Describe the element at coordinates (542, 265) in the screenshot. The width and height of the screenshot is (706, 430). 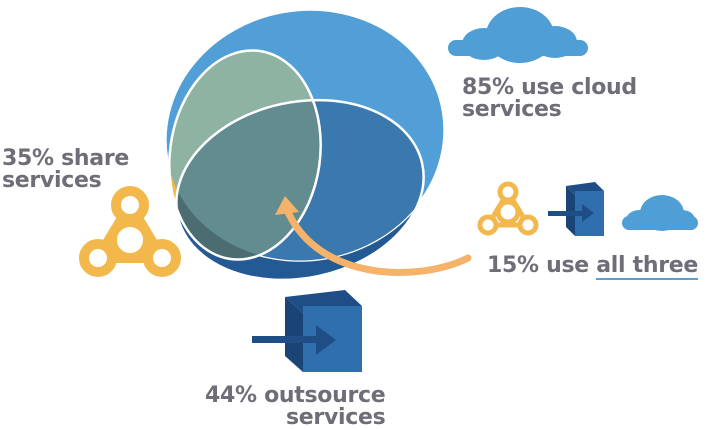
I see `all-three-label-prefix: 15% use` at that location.